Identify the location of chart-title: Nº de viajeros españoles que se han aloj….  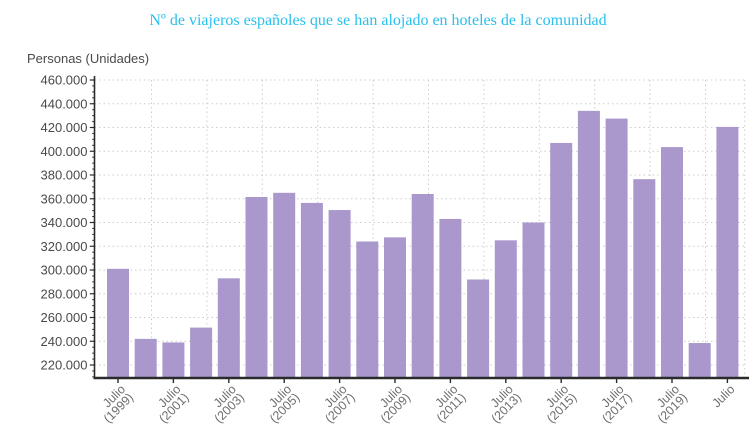
(378, 20).